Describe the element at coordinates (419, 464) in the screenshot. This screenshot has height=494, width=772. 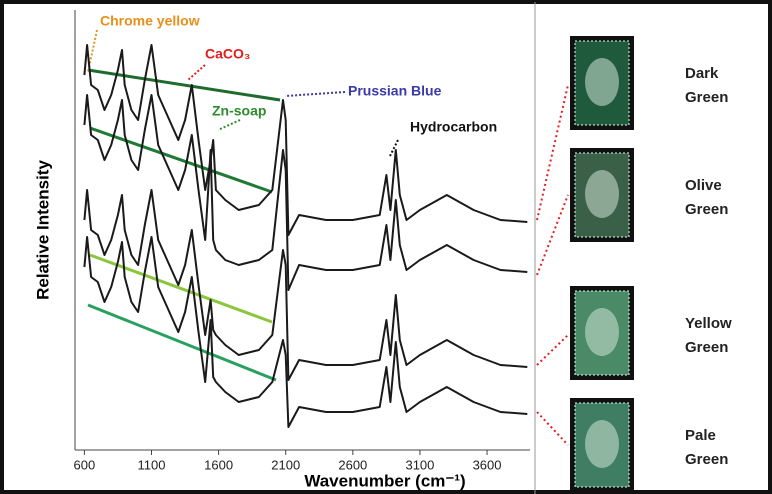
I see `x-tick-label: 3100` at that location.